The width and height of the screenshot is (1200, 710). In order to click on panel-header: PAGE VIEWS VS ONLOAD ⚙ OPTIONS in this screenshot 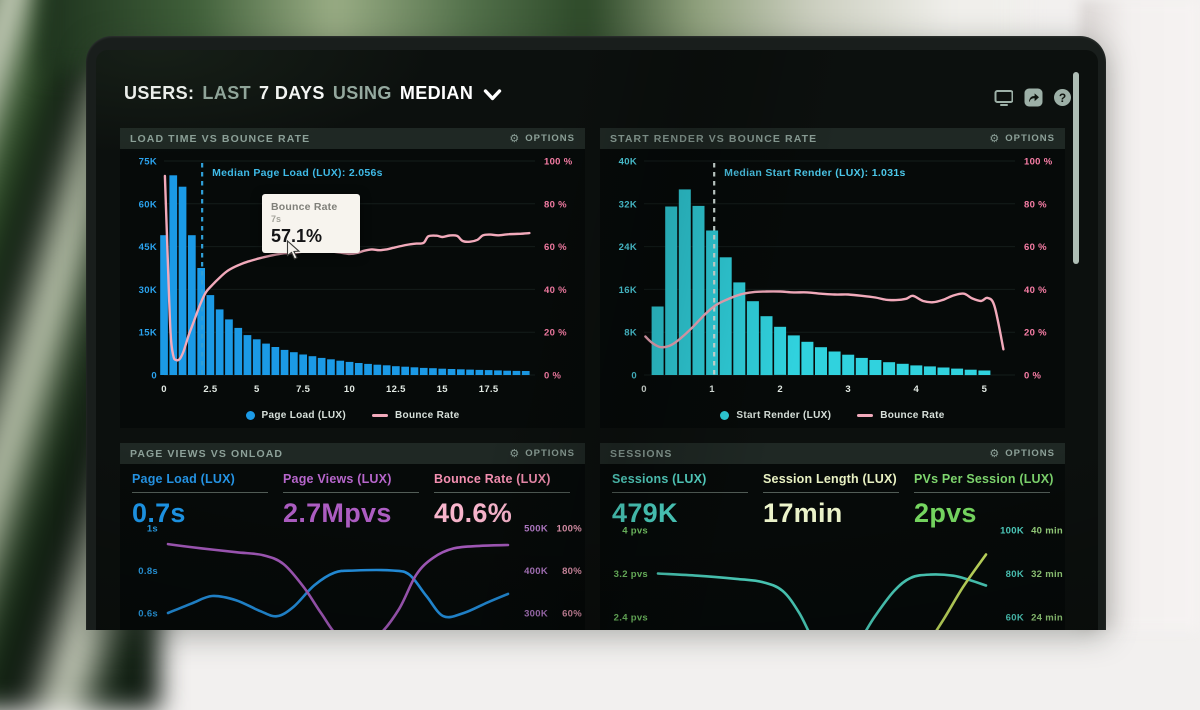, I will do `click(352, 453)`.